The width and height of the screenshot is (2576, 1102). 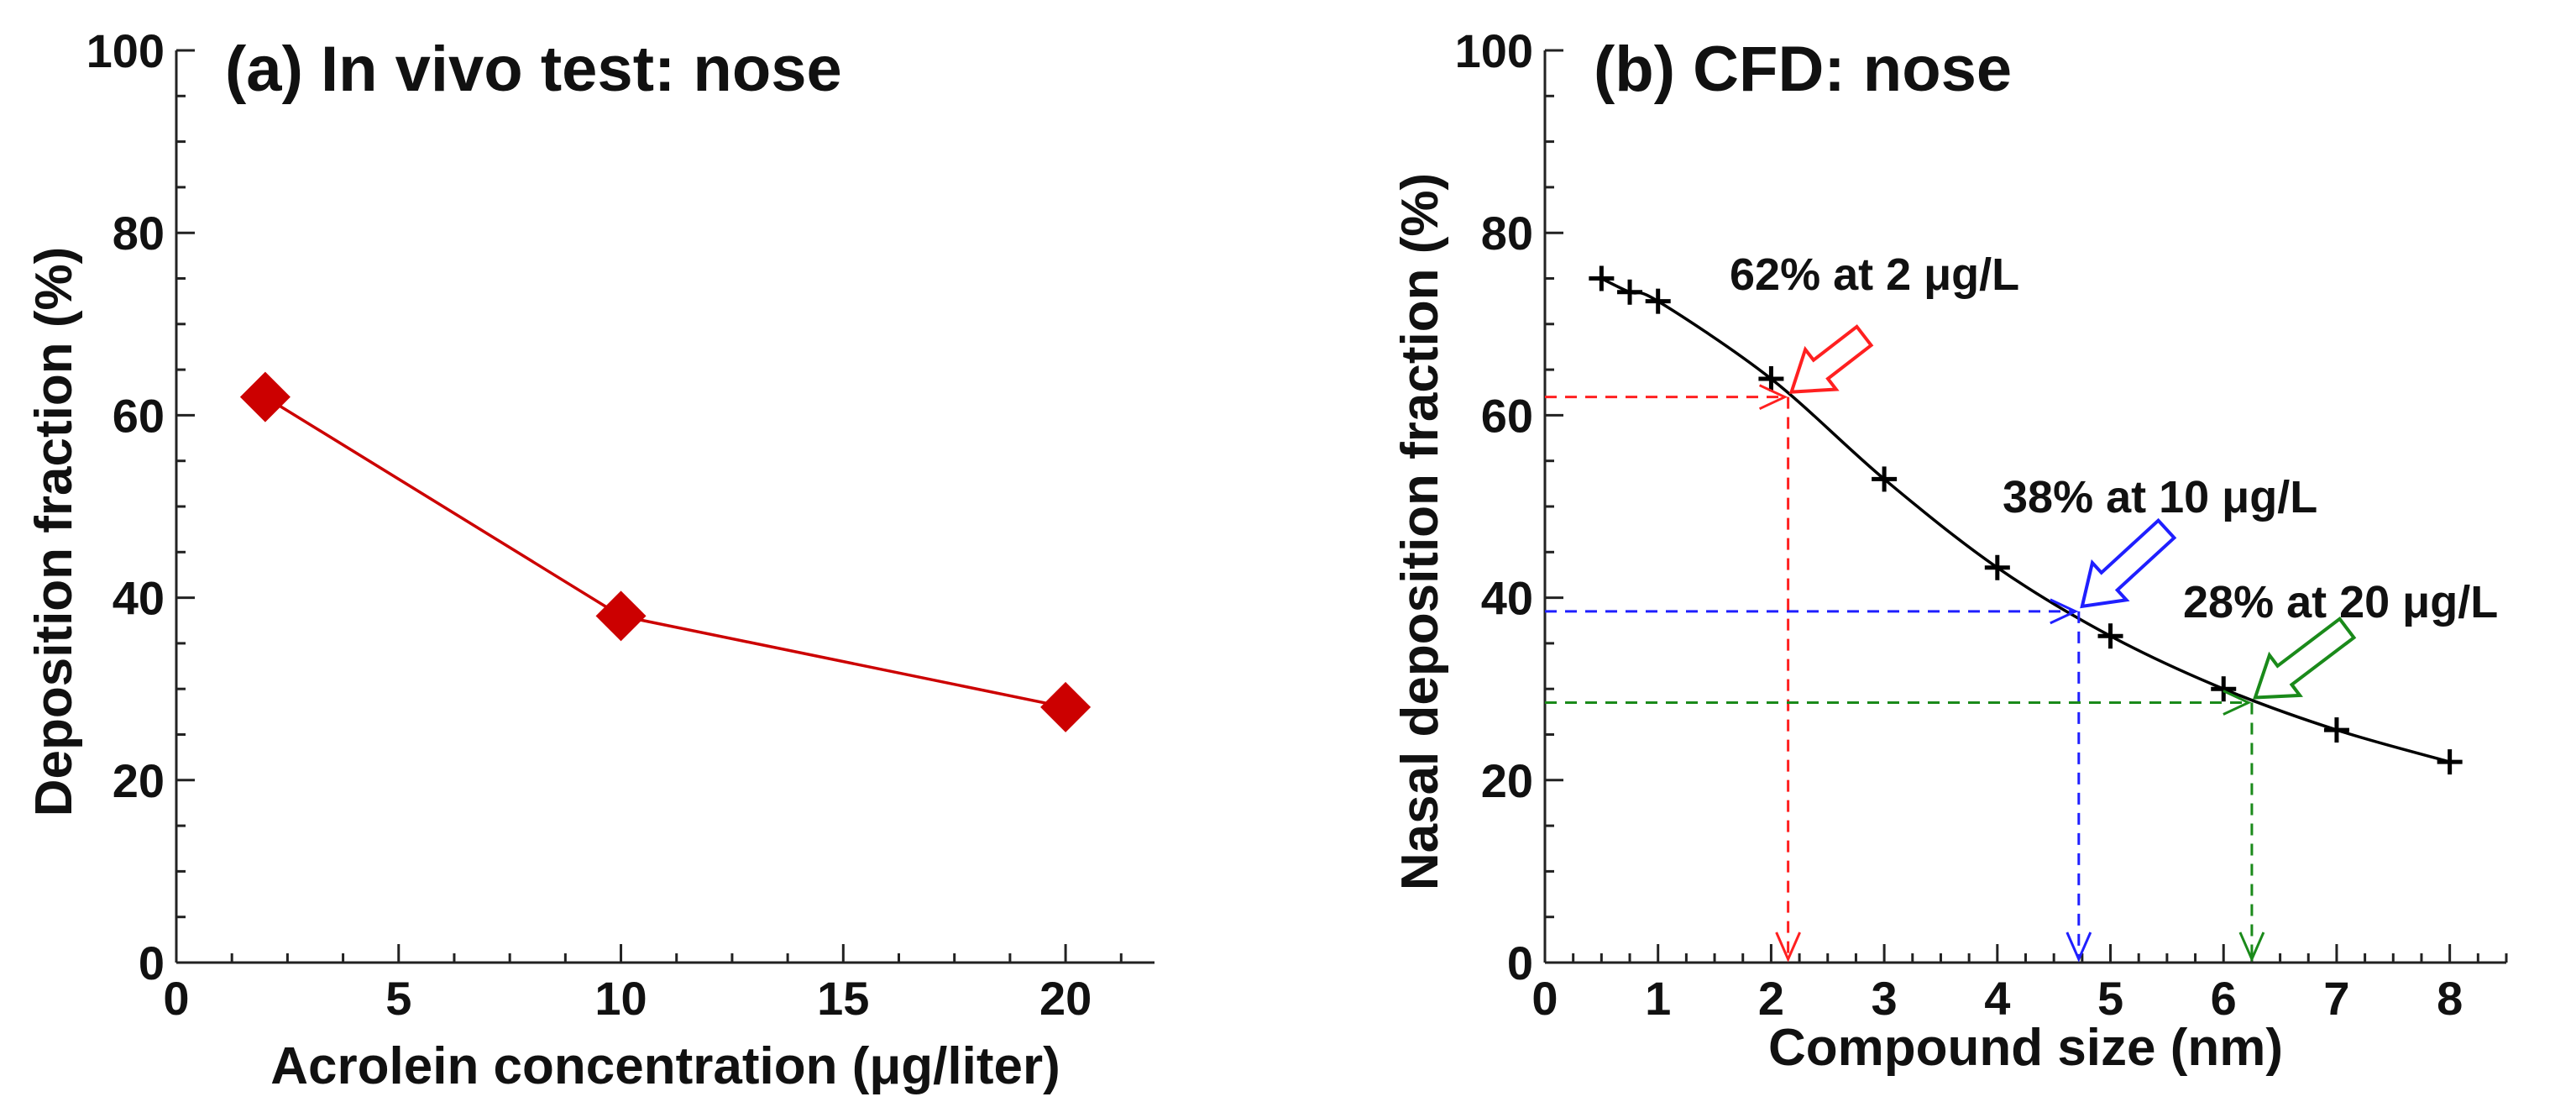 What do you see at coordinates (2450, 999) in the screenshot?
I see `x-tick-label: 8` at bounding box center [2450, 999].